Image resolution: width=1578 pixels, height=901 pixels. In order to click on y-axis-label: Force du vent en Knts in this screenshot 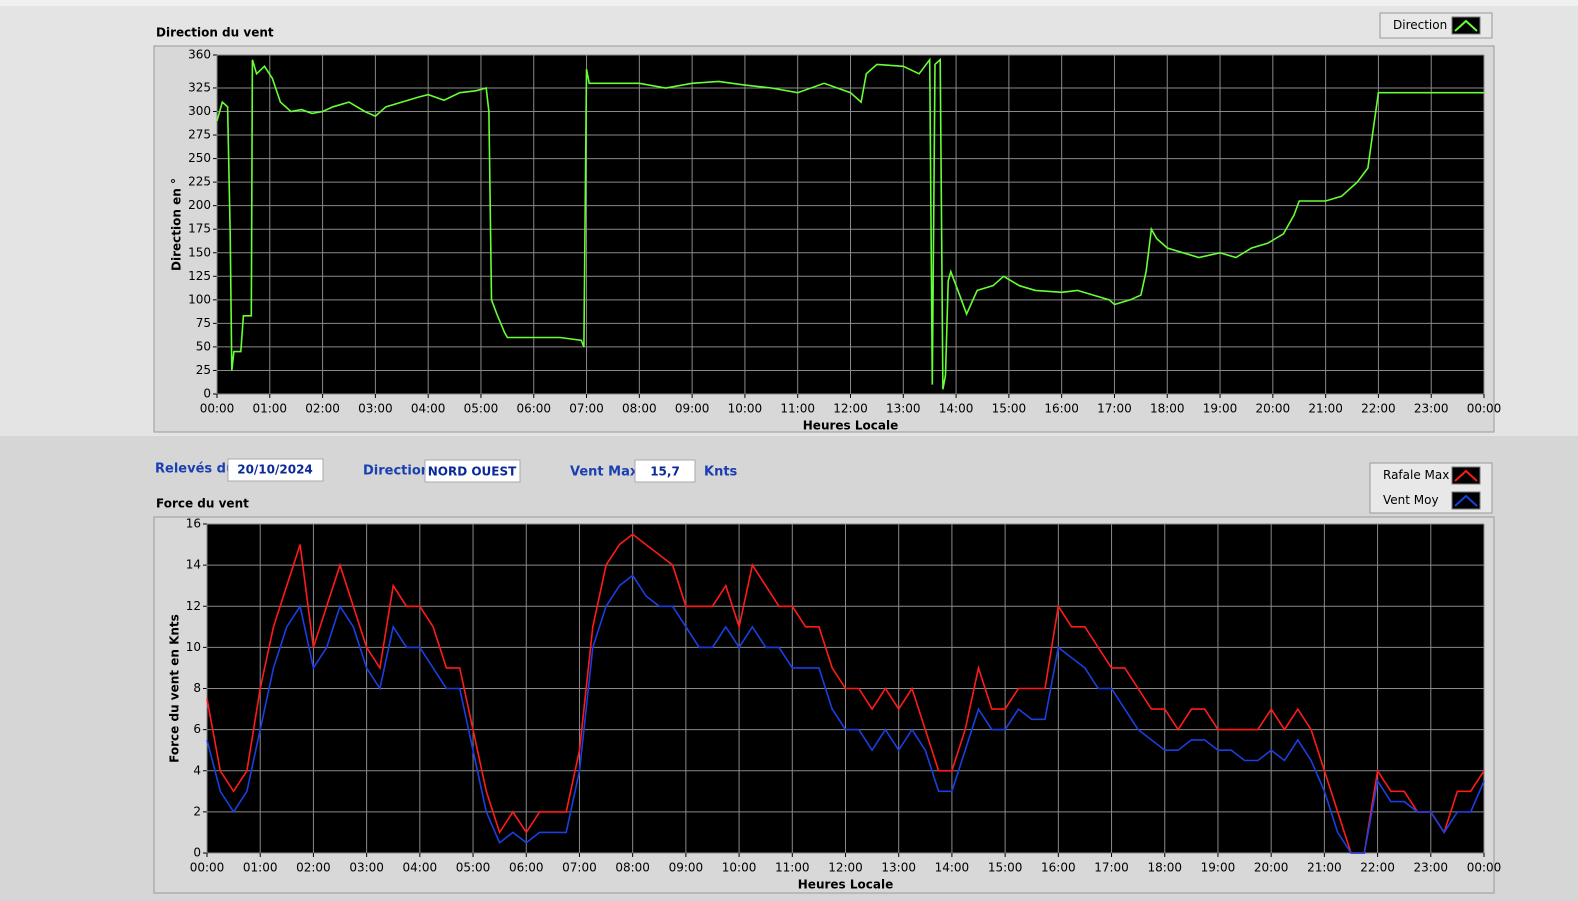, I will do `click(175, 688)`.